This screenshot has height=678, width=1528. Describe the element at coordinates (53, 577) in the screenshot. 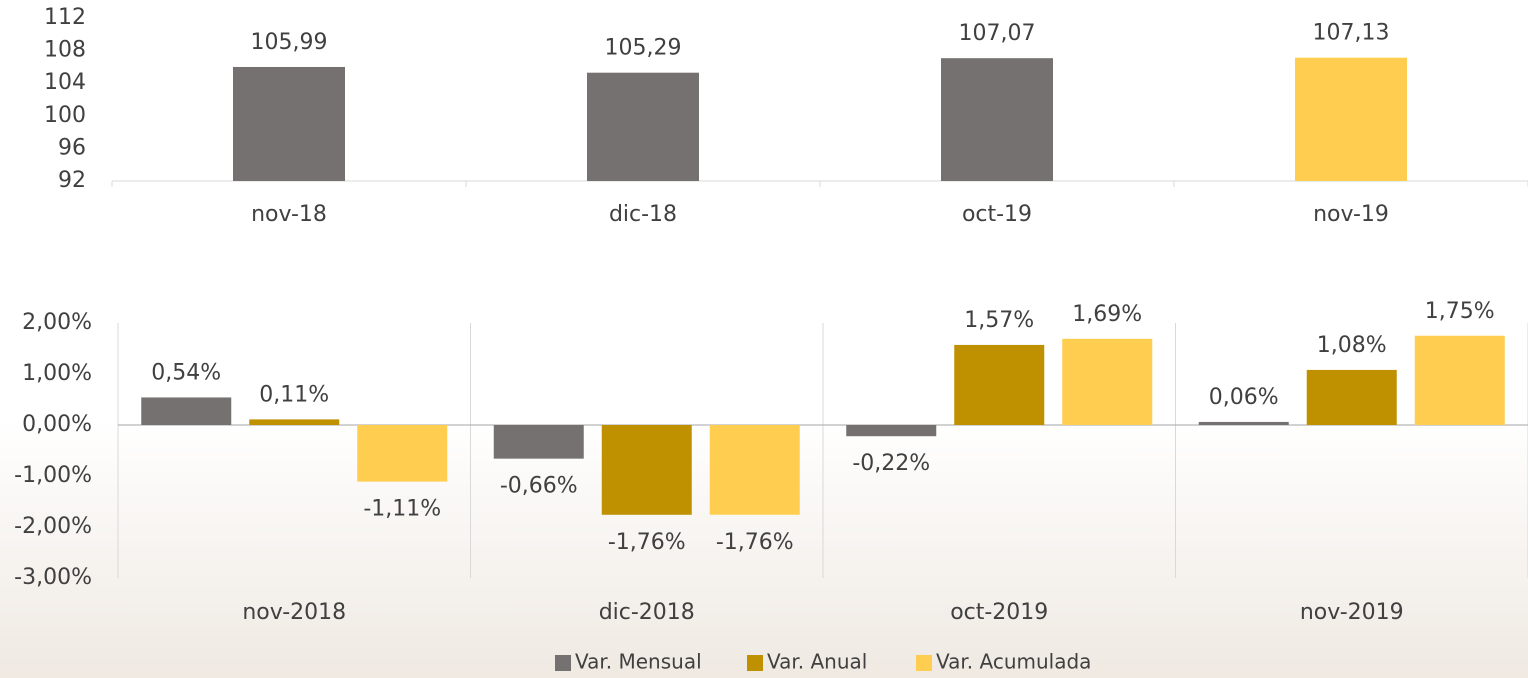

I see `y-tick-label: -3,00%` at that location.